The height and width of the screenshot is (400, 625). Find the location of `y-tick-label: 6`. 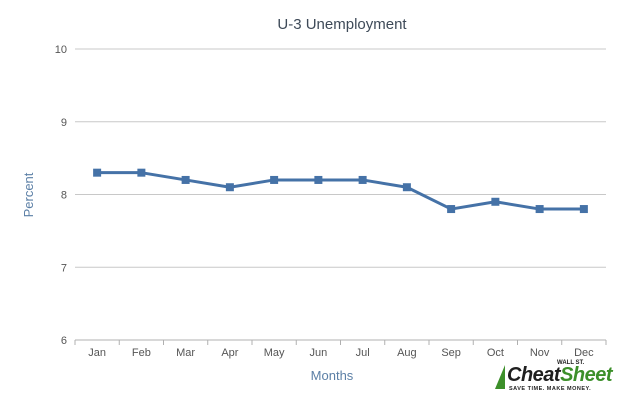

y-tick-label: 6 is located at coordinates (64, 341).